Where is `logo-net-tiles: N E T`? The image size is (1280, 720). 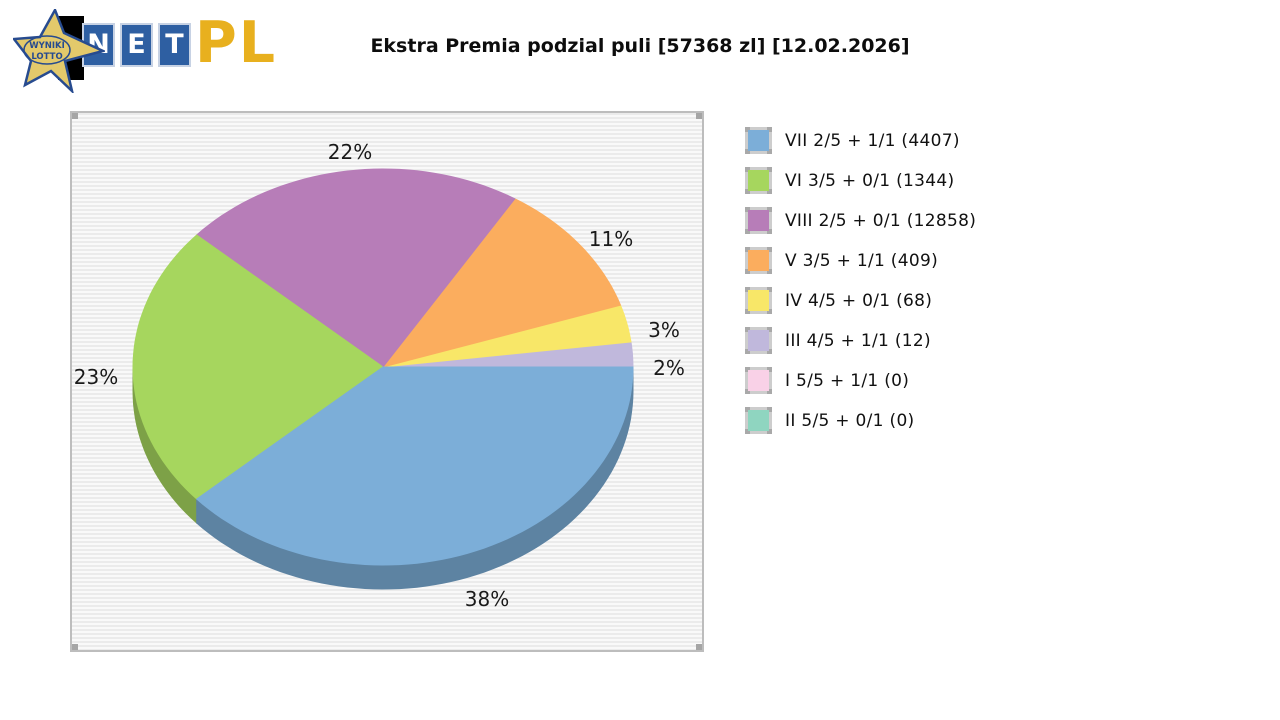
logo-net-tiles: N E T is located at coordinates (139, 45).